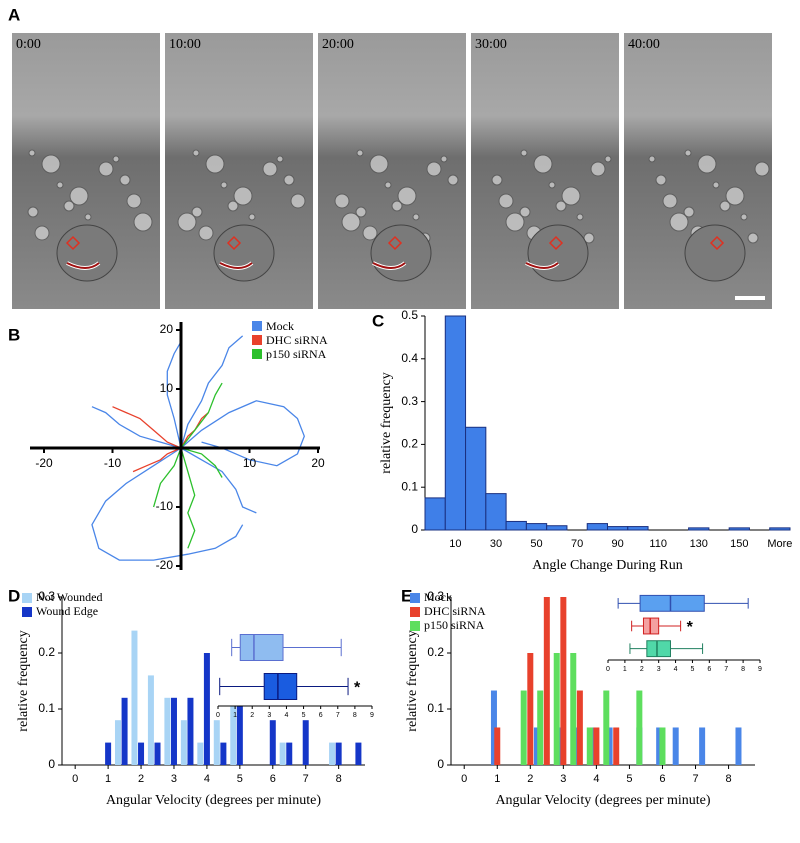  What do you see at coordinates (662, 779) in the screenshot?
I see `x-tick-label: 6` at bounding box center [662, 779].